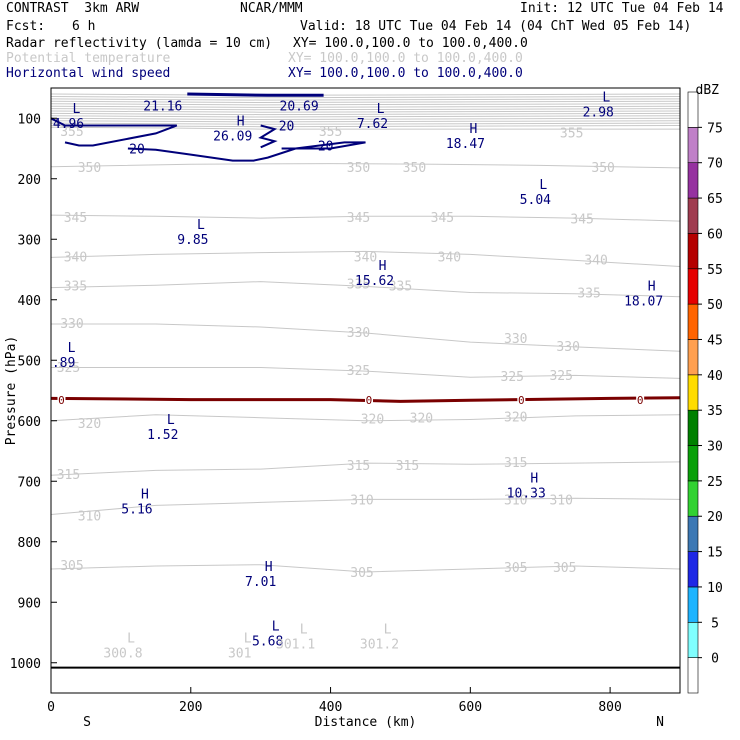 The image size is (740, 740). I want to click on theta-label: 305, so click(361, 573).